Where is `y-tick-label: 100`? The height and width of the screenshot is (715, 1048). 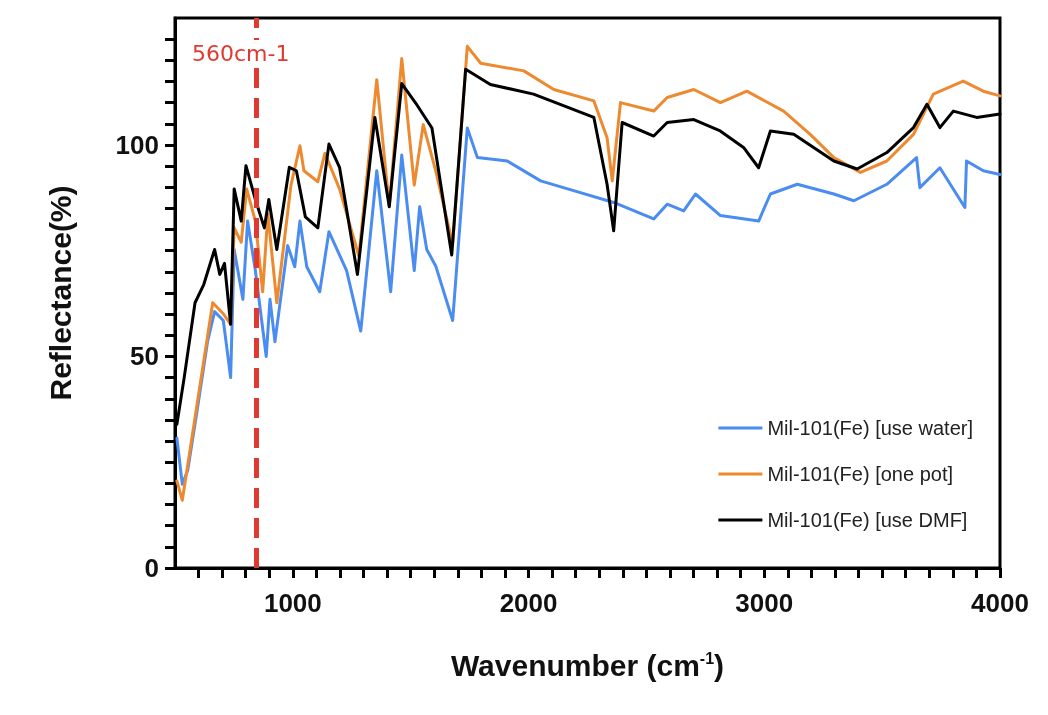 y-tick-label: 100 is located at coordinates (137, 144).